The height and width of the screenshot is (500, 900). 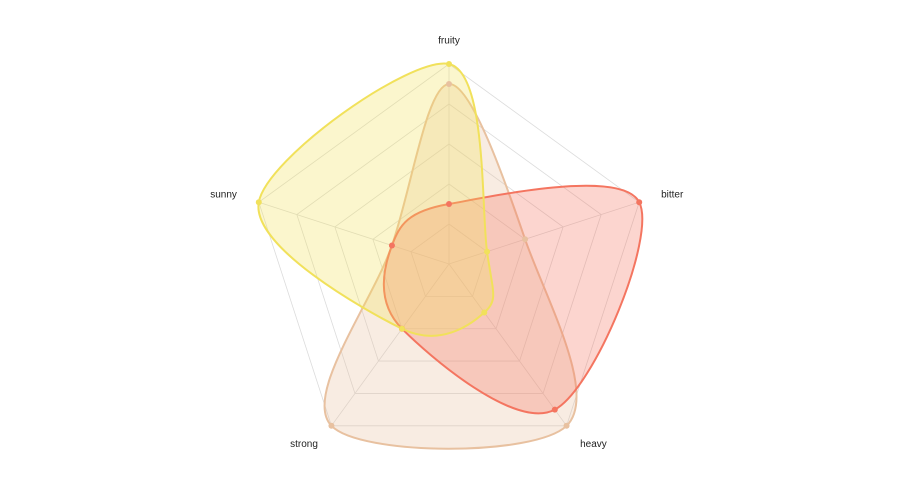 What do you see at coordinates (223, 195) in the screenshot?
I see `axis-label-sunny: sunny` at bounding box center [223, 195].